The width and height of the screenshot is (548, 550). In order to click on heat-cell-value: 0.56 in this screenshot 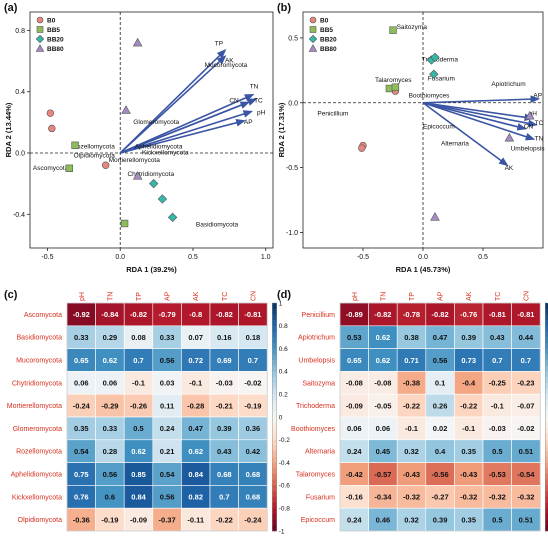, I will do `click(110, 474)`.